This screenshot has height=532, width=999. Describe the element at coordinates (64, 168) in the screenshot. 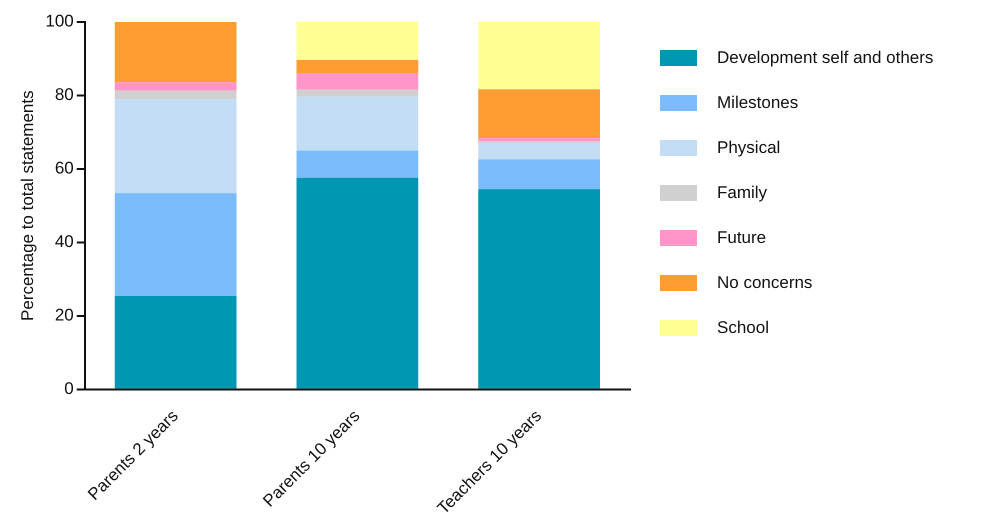

I see `y-tick-label: 60` at that location.